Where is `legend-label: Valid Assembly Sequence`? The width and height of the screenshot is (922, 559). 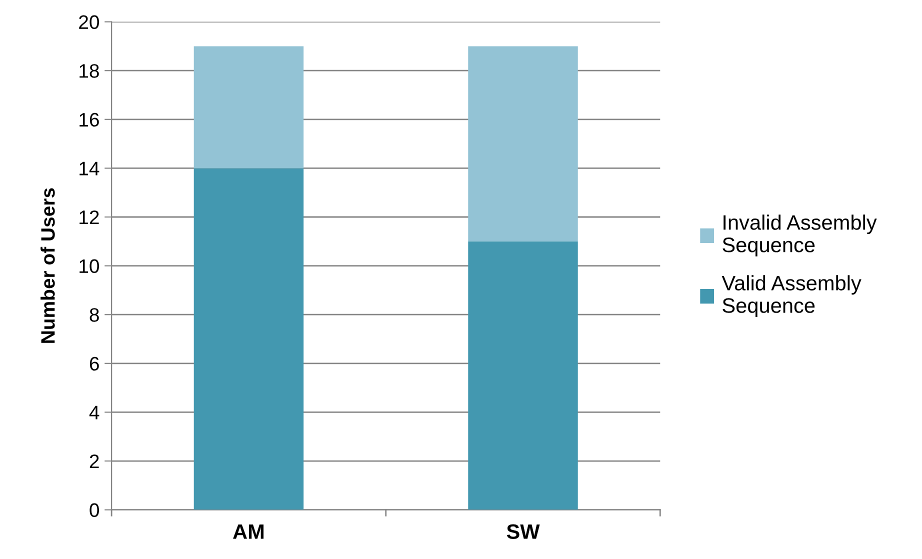
legend-label: Valid Assembly Sequence is located at coordinates (792, 296).